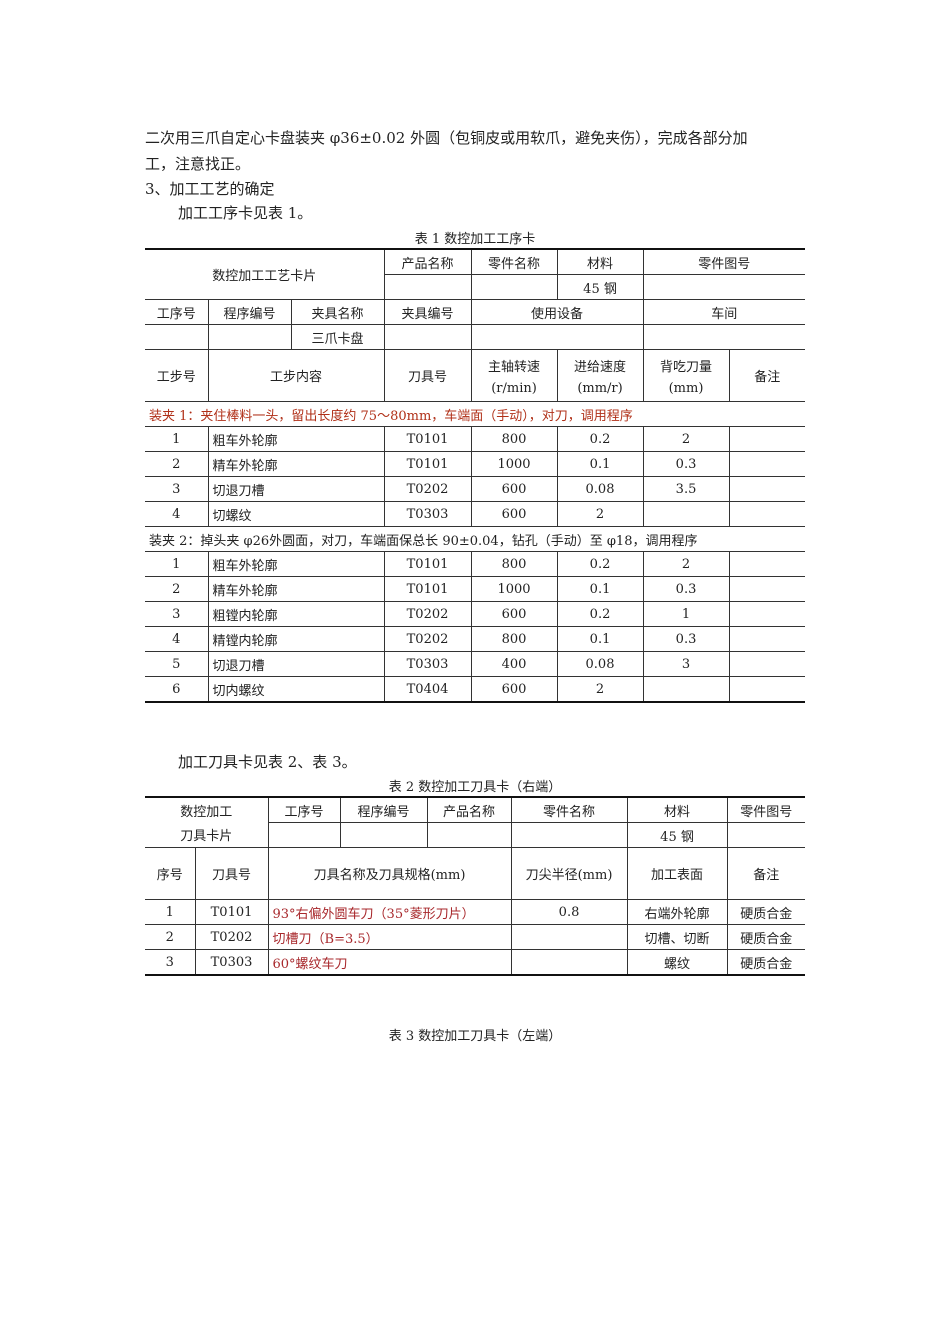 The image size is (950, 1344). I want to click on table-caption: 表 3 数控加工刀具卡（左端）, so click(475, 1036).